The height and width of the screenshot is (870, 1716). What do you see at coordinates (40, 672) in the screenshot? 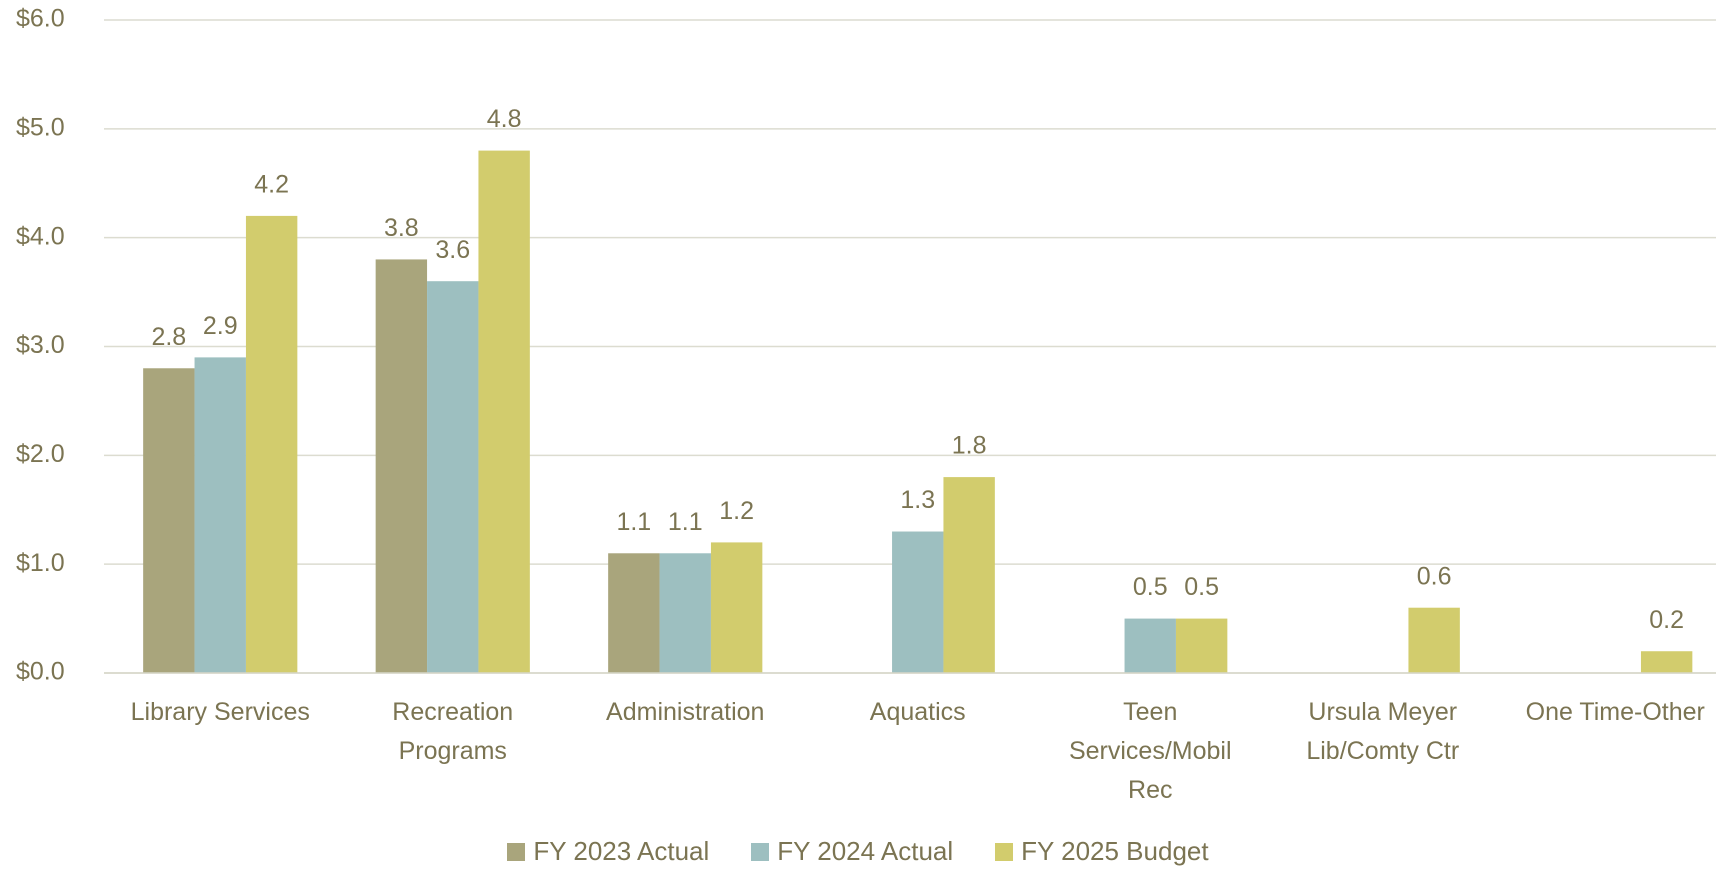
I see `y-tick-label: $0.0` at bounding box center [40, 672].